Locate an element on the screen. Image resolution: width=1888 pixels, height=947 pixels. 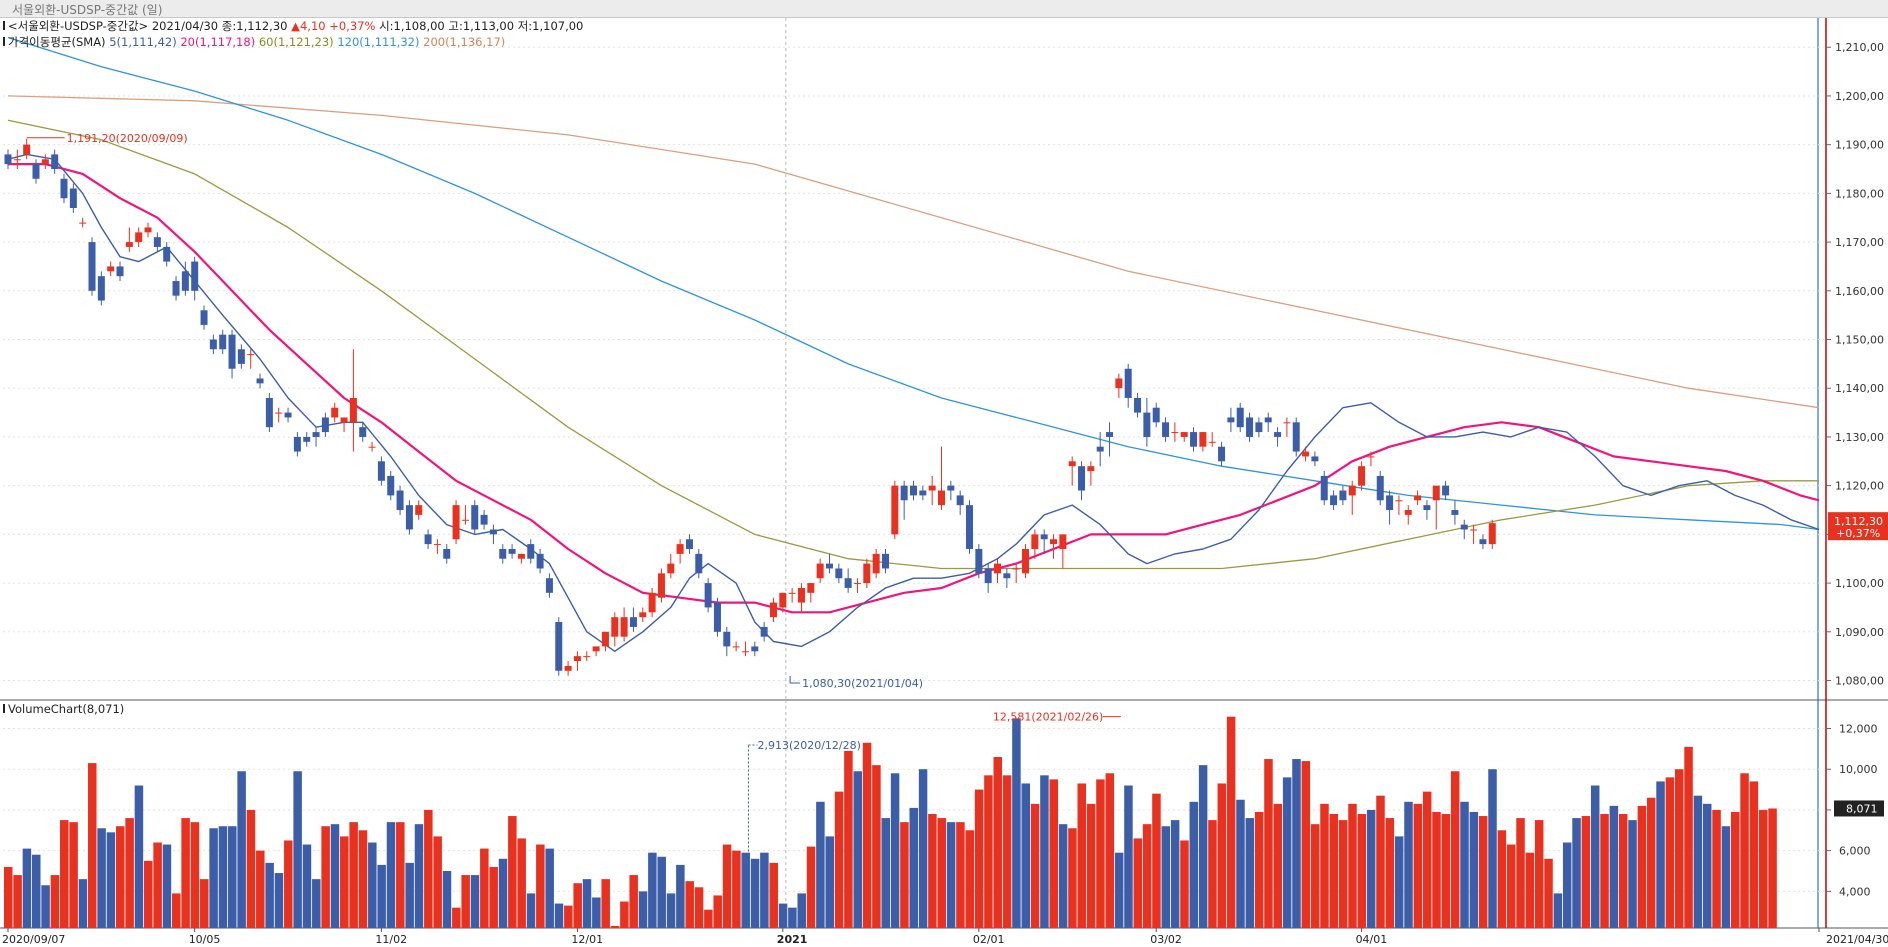
price-tick-label: 1,090,00 is located at coordinates (1859, 632).